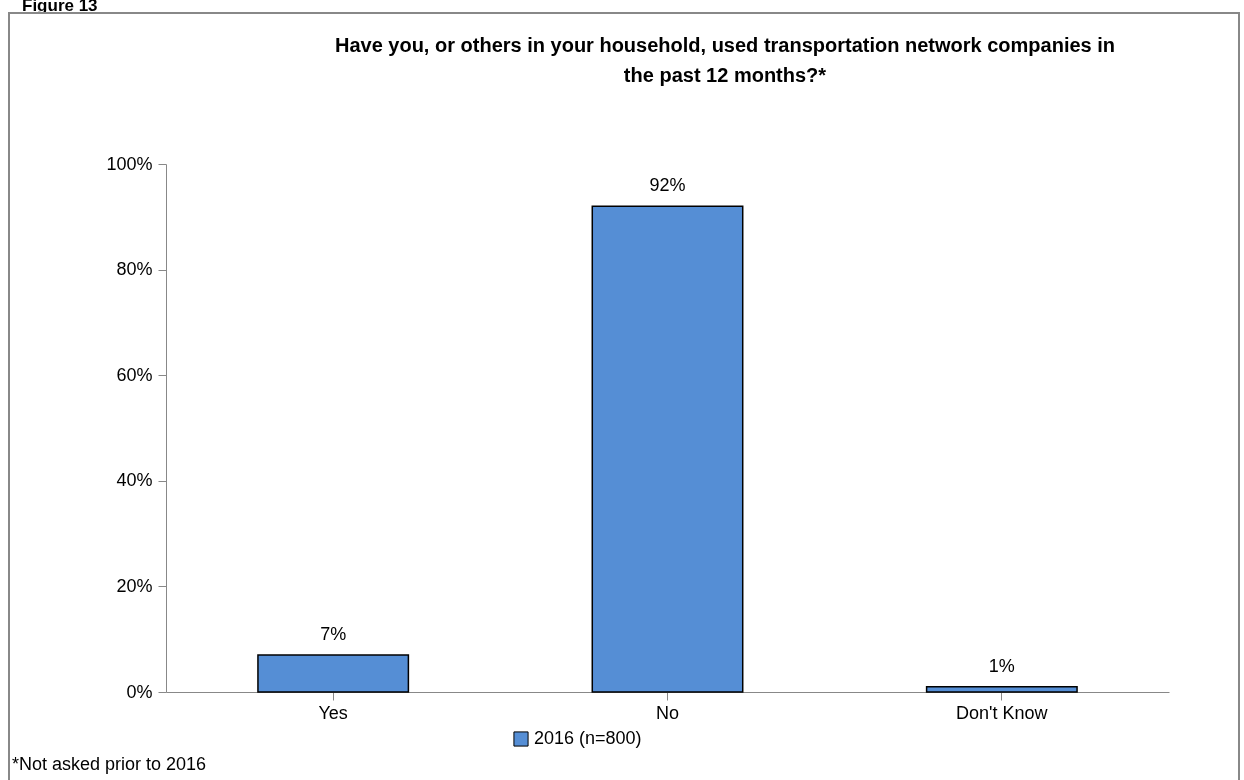 This screenshot has height=780, width=1244. I want to click on y-tick-label: 20%, so click(134, 585).